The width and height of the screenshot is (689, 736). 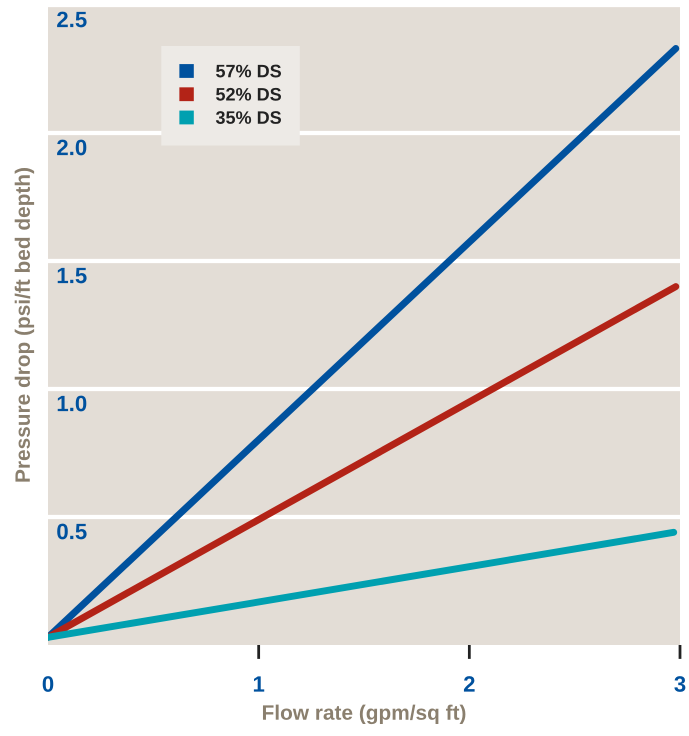 I want to click on y-tick-label: 0.5, so click(x=72, y=532).